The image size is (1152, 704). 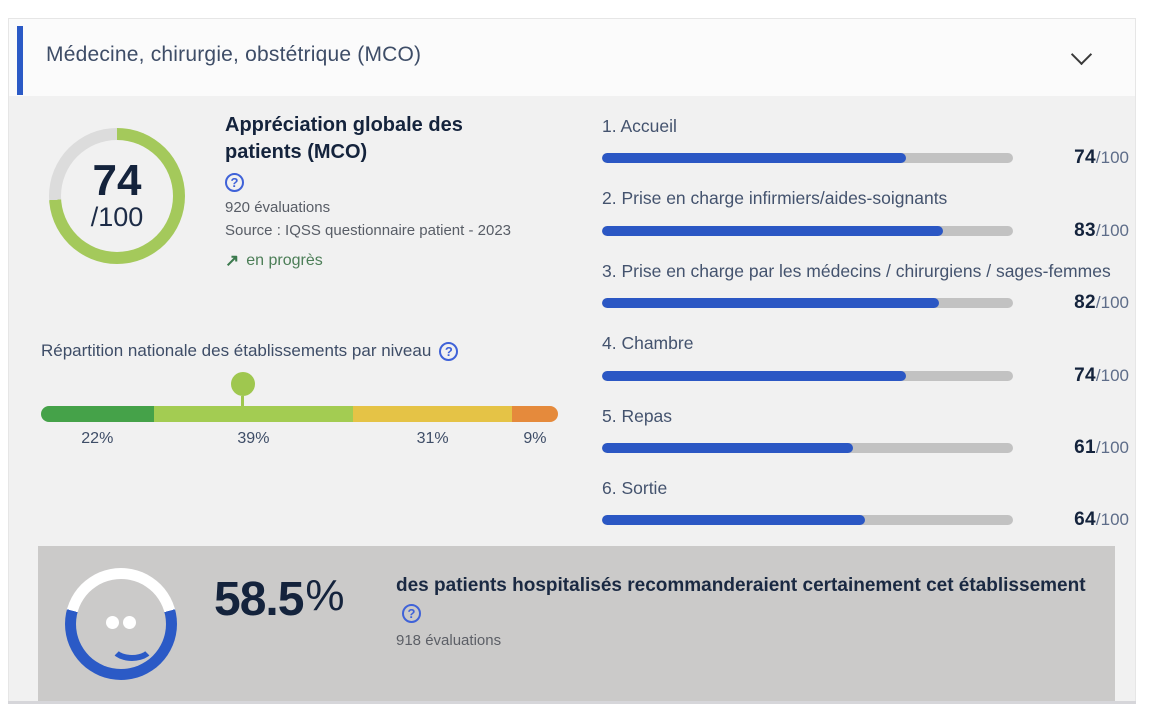 I want to click on evaluations-count: 920 évaluations, so click(x=278, y=207).